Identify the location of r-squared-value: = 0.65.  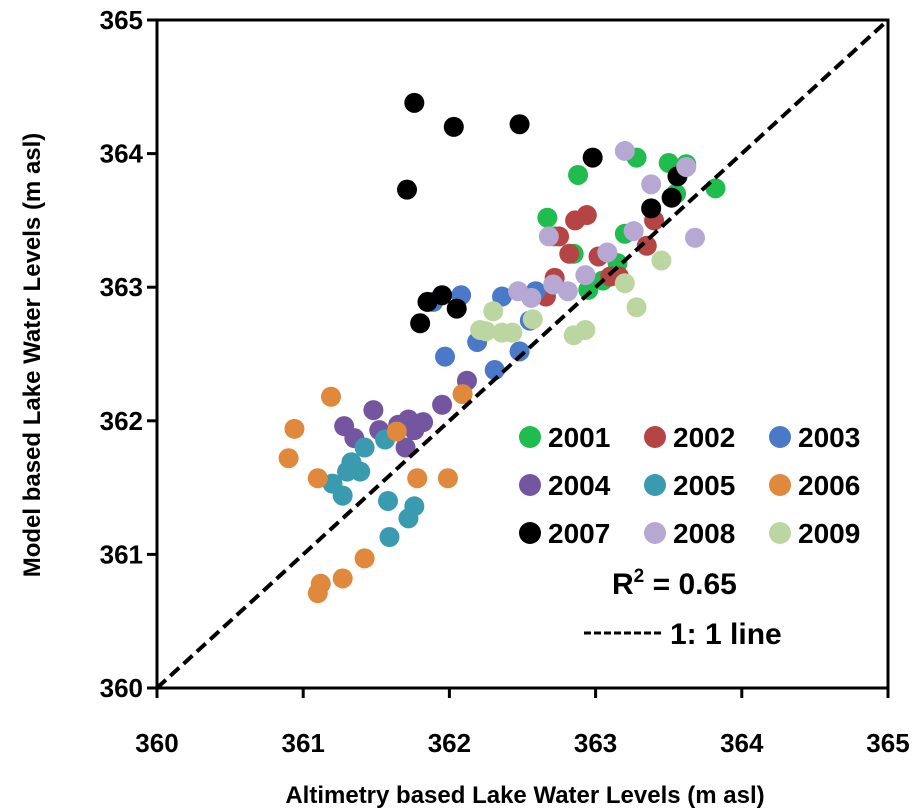
(690, 584).